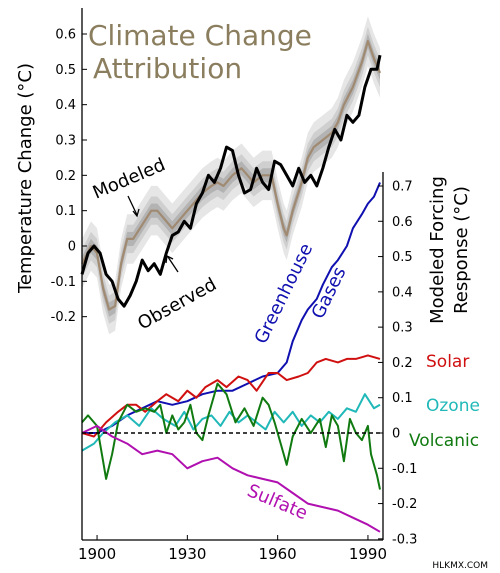 This screenshot has height=573, width=500. Describe the element at coordinates (437, 250) in the screenshot. I see `forcing-ylabel-line-1: Modeled Forcing` at that location.